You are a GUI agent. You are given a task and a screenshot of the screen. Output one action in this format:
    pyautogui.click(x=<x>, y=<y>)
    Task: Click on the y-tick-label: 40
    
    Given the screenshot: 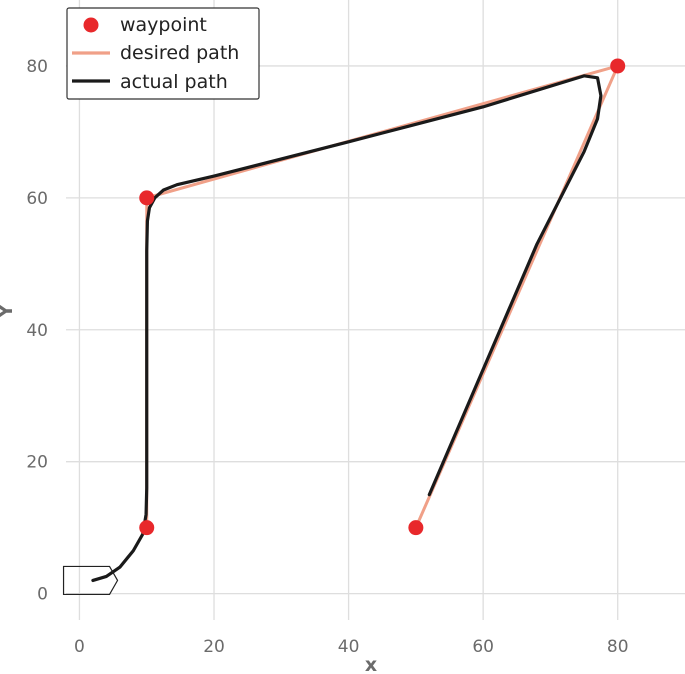 What is the action you would take?
    pyautogui.click(x=37, y=331)
    